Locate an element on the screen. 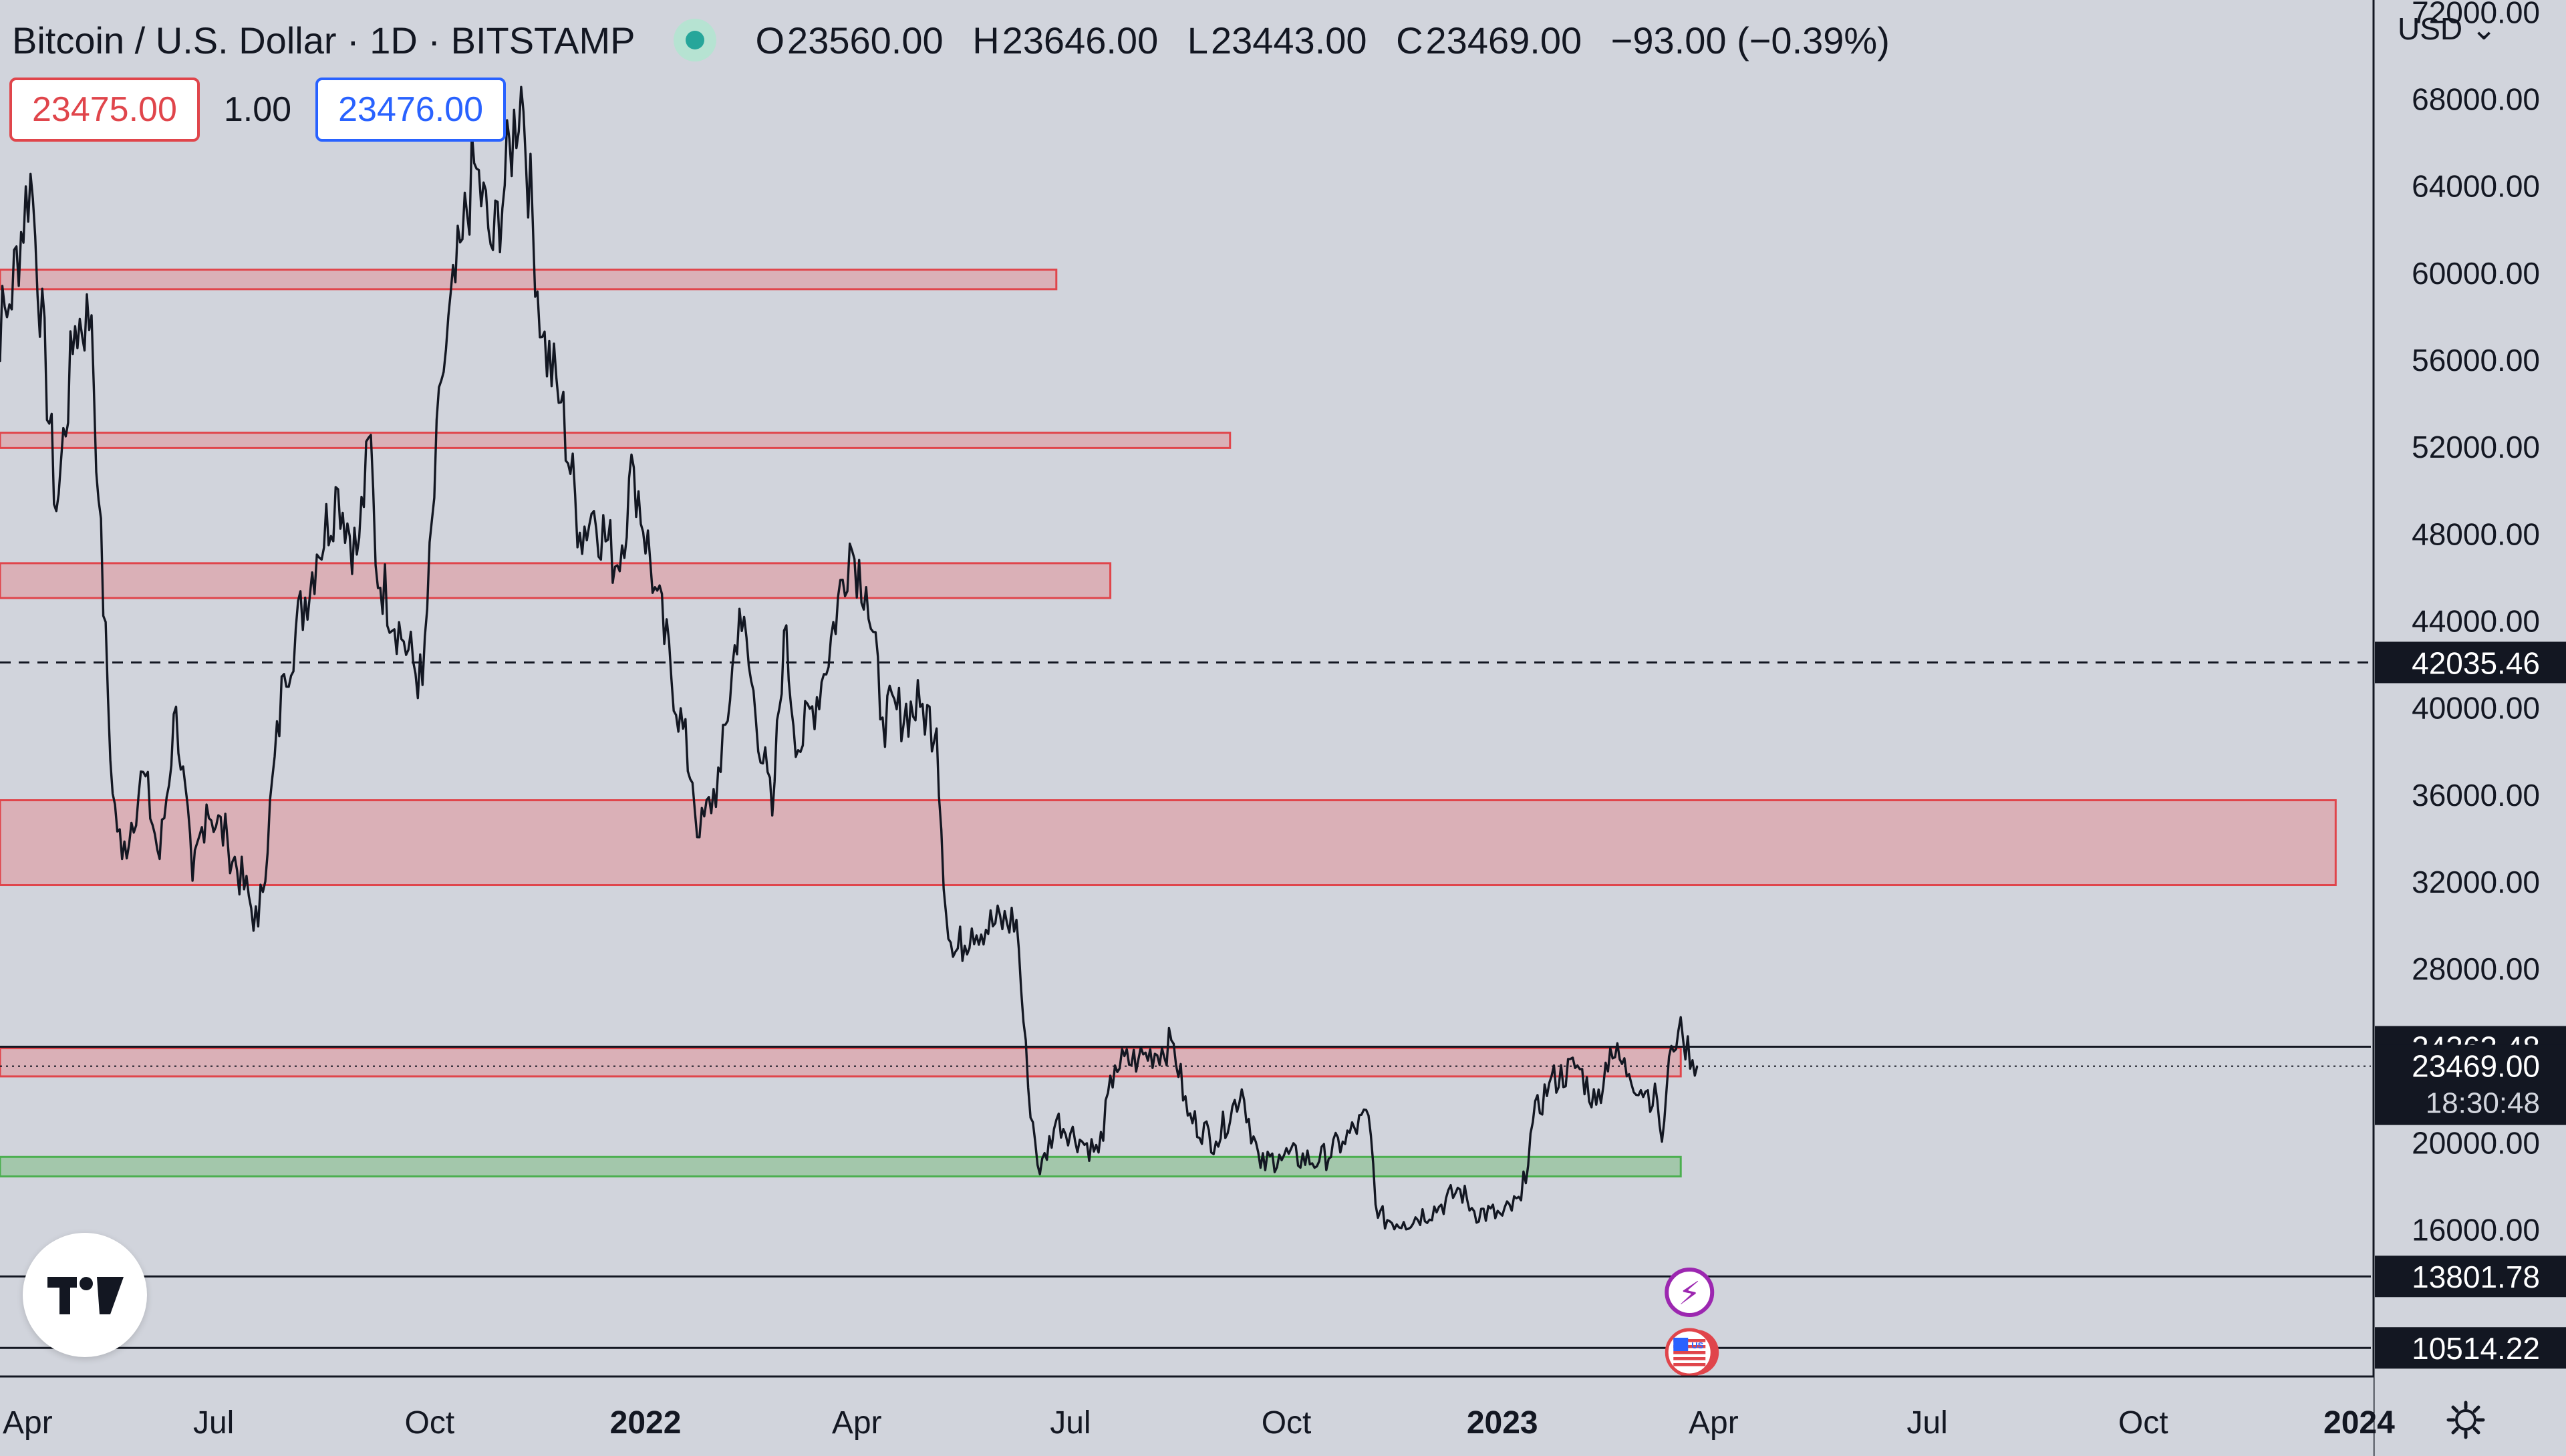  lightning-marker-label: ⚡ is located at coordinates (1689, 1294).